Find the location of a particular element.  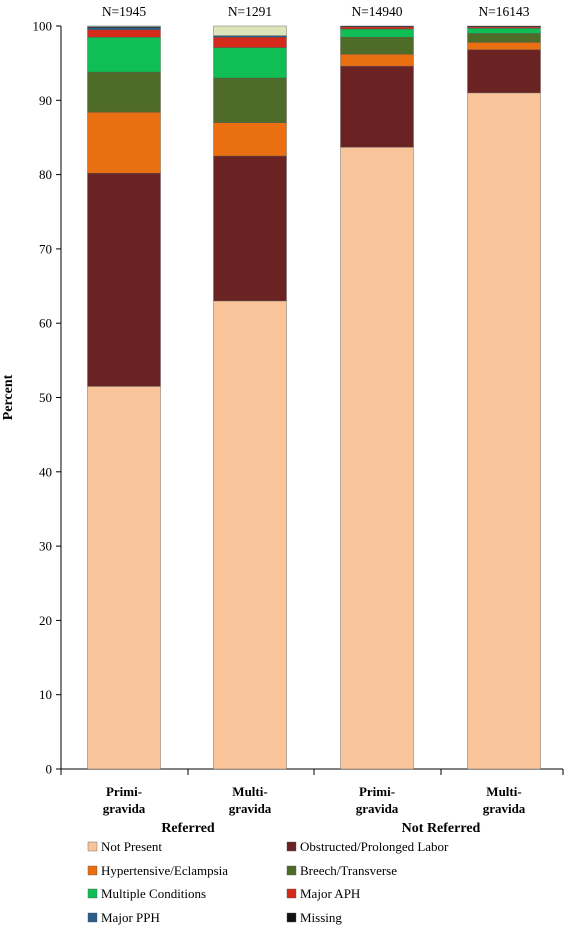

y-tick-label: 20 is located at coordinates (45, 620).